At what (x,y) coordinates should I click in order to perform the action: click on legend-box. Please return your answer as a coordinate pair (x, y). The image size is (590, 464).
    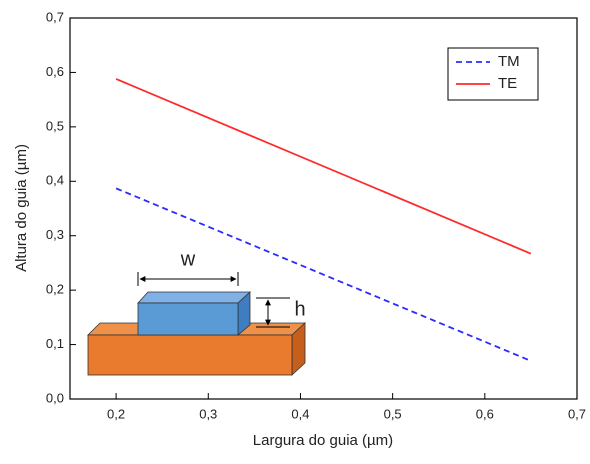
    Looking at the image, I should click on (493, 74).